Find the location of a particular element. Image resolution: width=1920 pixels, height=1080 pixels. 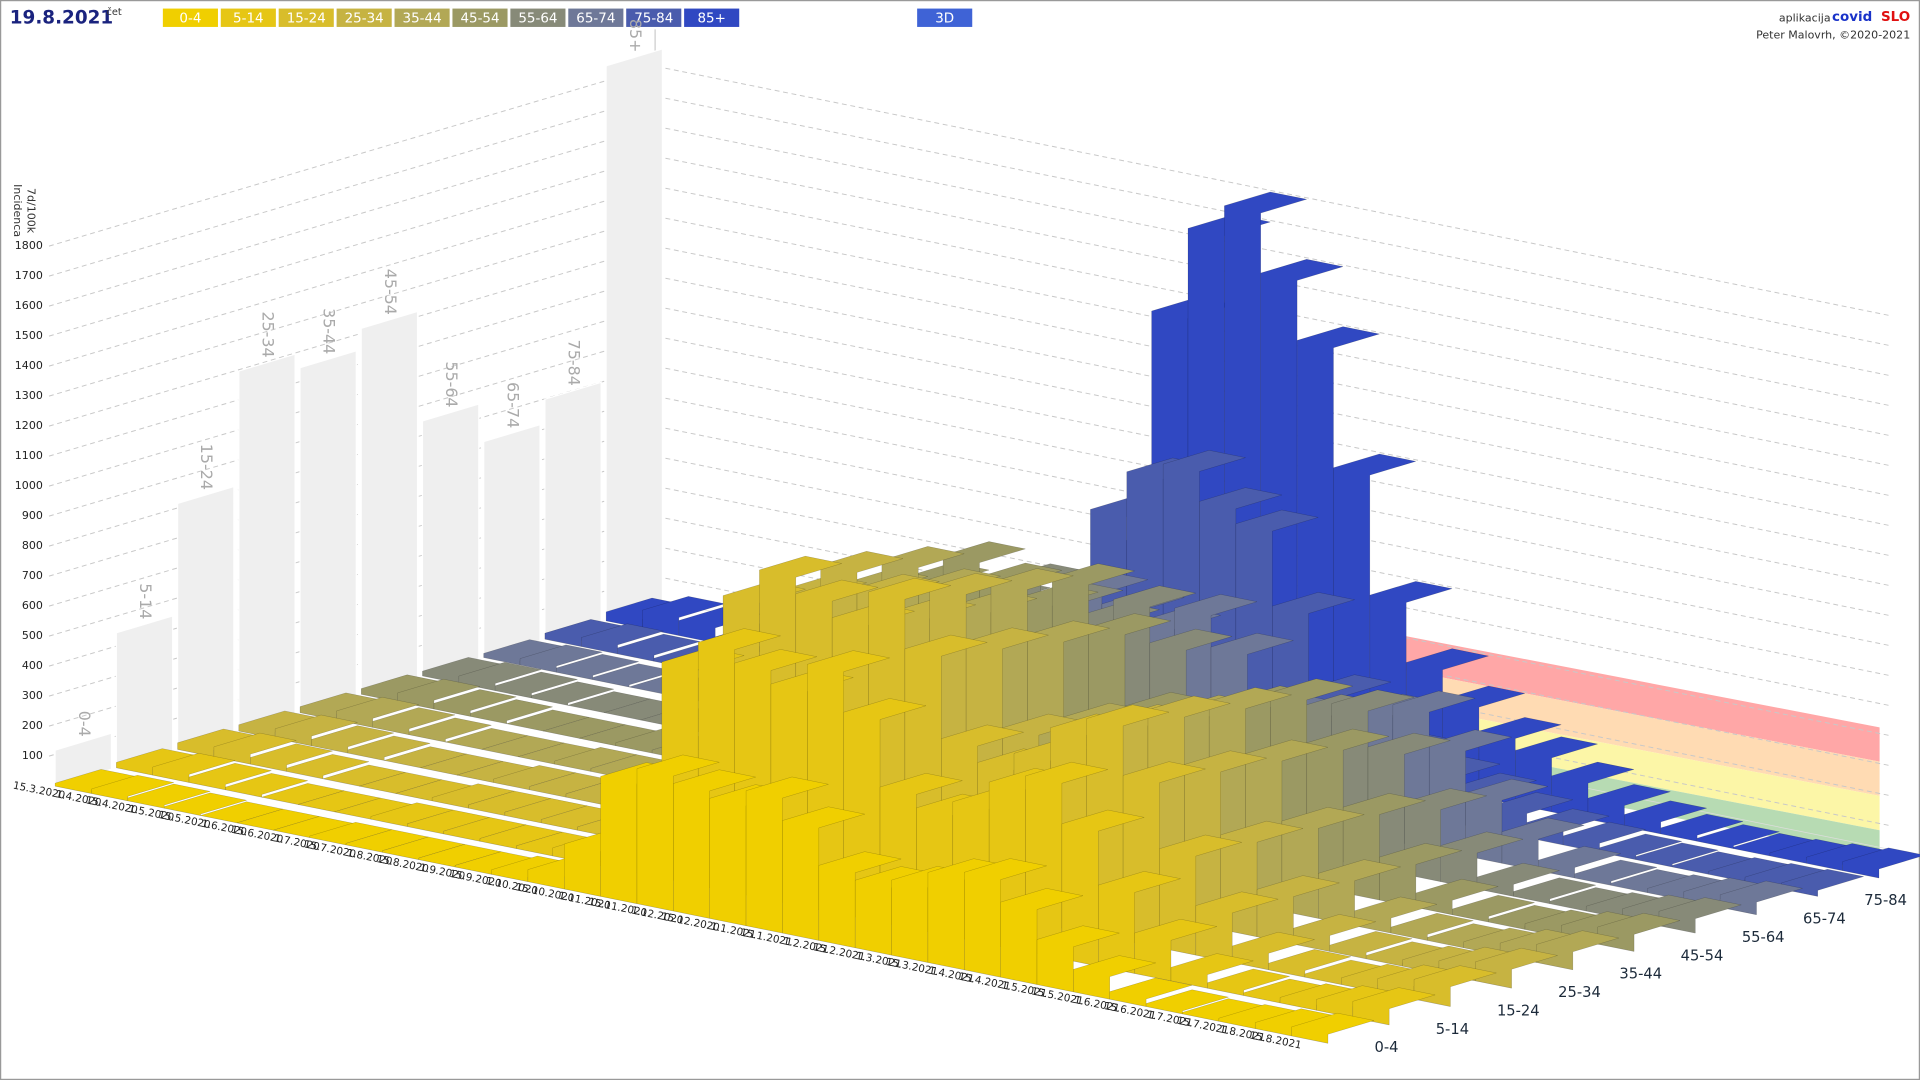

legend-label: 5-14 is located at coordinates (248, 18).